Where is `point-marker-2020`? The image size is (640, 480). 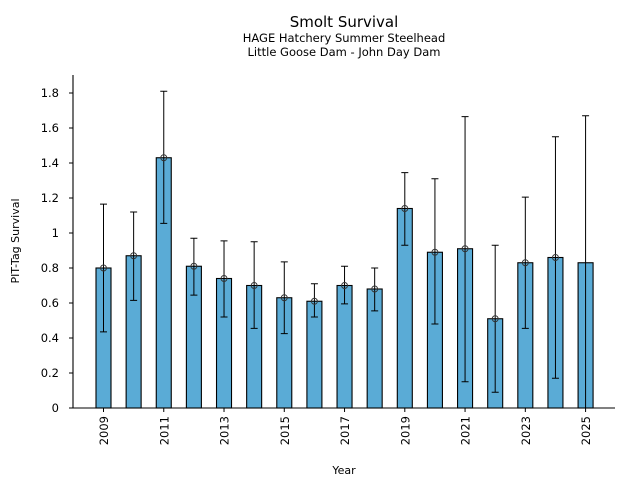
point-marker-2020 is located at coordinates (435, 252).